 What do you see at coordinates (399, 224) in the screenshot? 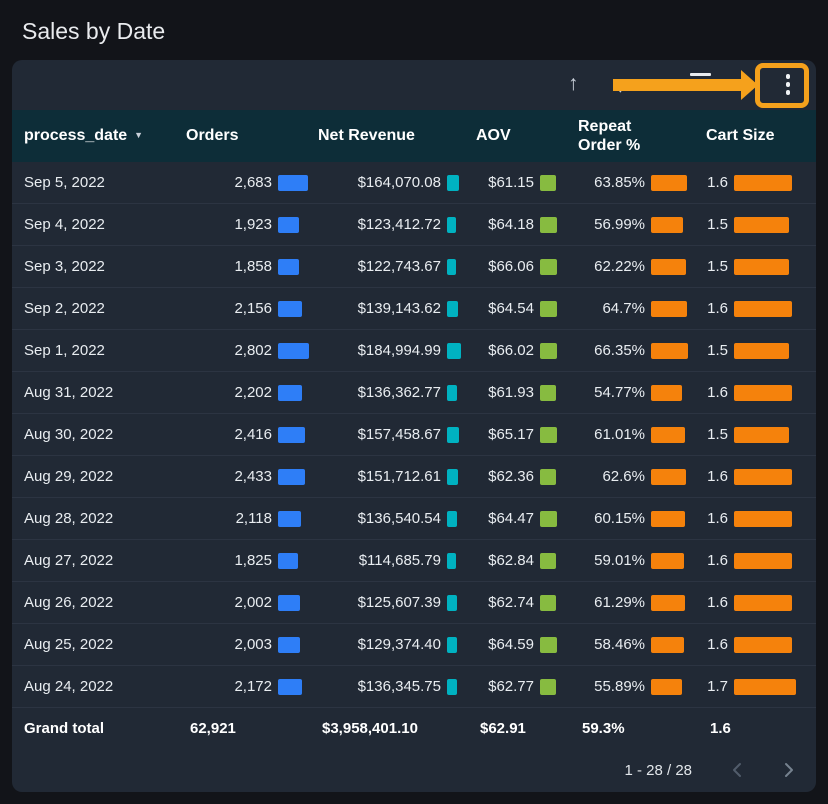
I see `cell-value: $123,412.72` at bounding box center [399, 224].